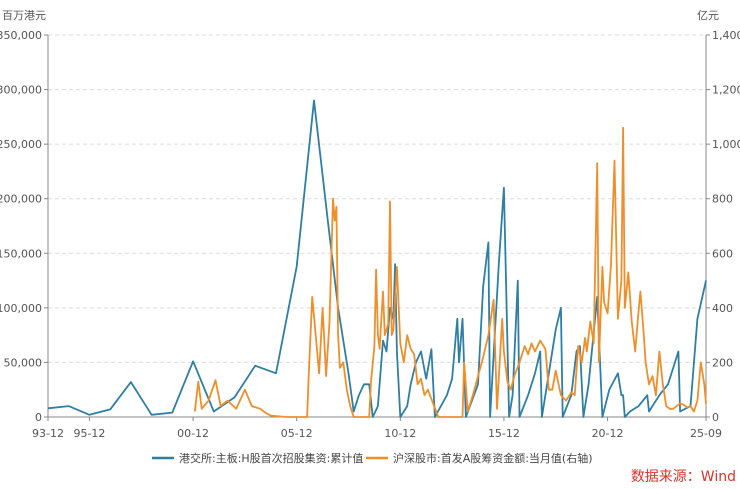 The width and height of the screenshot is (740, 489). I want to click on legend: 港交所:主板:H股首次招股集资:累计值 沪深股市:首发A股筹资金额:当月值(右轴), so click(372, 458).